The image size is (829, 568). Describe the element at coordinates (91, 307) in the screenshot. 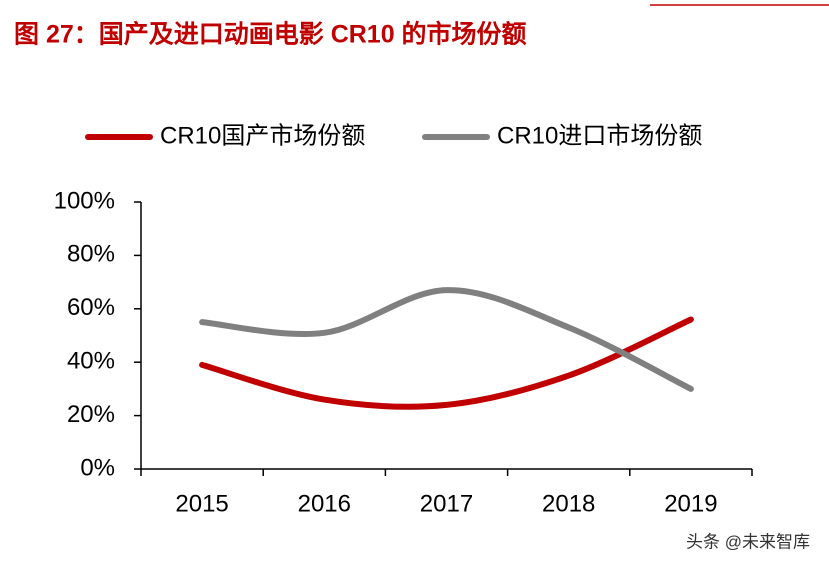

I see `y-tick-label: 60%` at that location.